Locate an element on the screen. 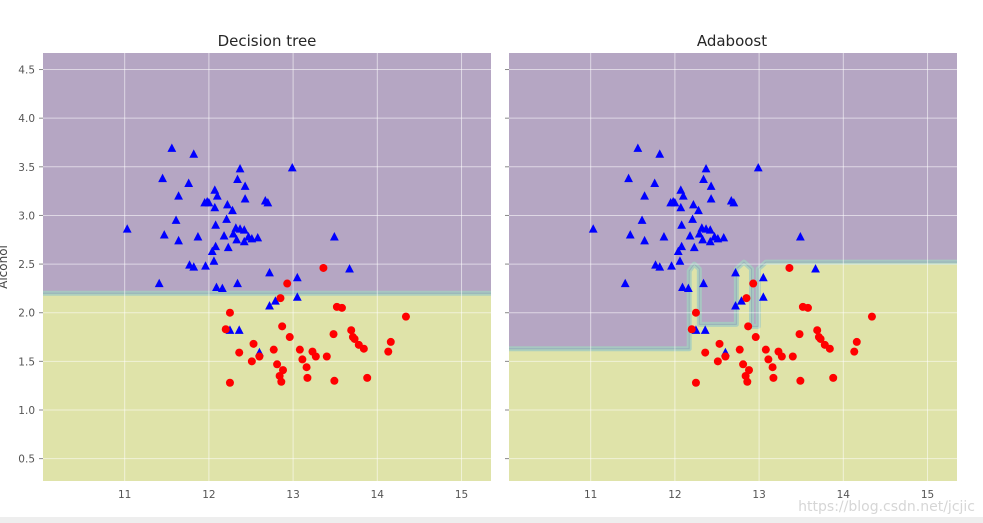 The width and height of the screenshot is (983, 523). watermark: https://blog.csdn.net/jcjic is located at coordinates (886, 507).